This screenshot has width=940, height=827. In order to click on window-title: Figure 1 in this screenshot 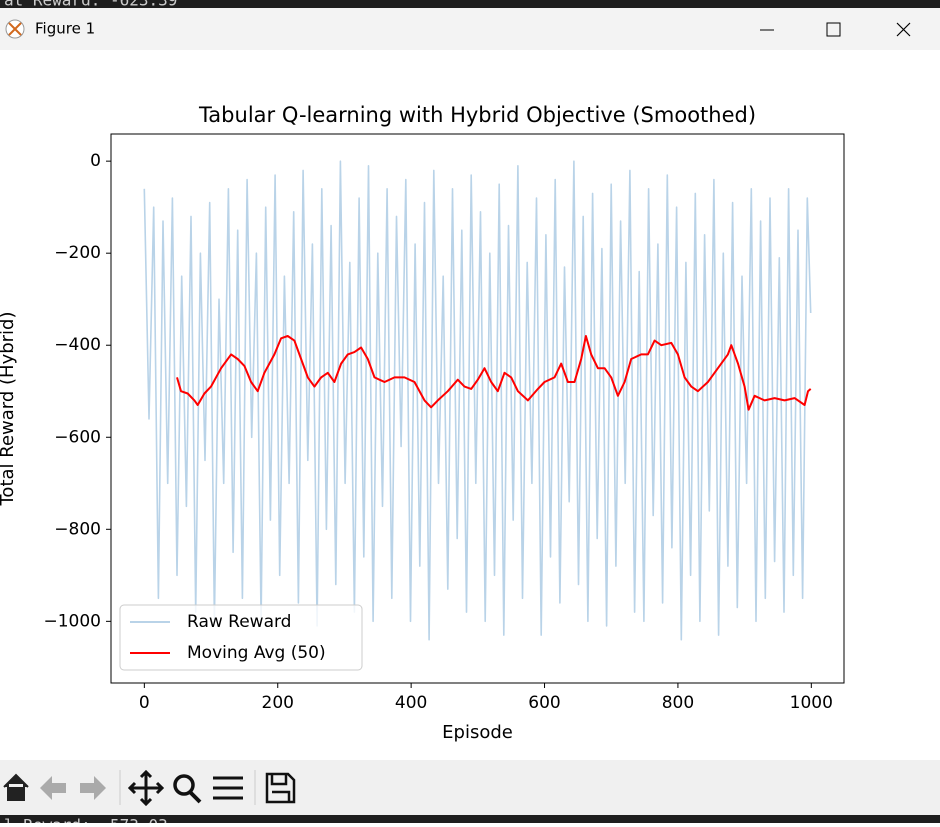, I will do `click(65, 29)`.